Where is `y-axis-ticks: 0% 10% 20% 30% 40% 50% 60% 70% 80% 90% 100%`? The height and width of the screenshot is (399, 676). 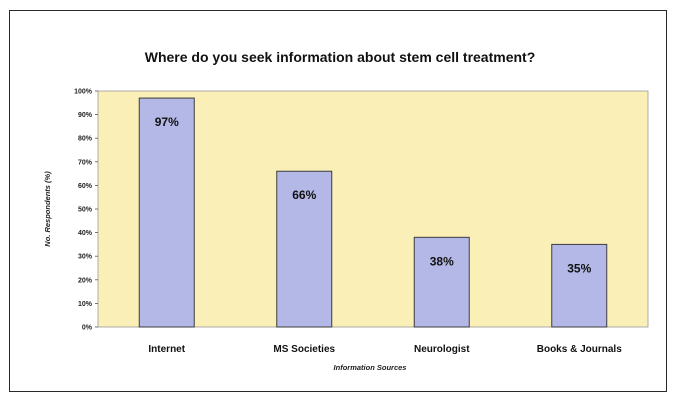
y-axis-ticks: 0% 10% 20% 30% 40% 50% 60% 70% 80% 90% 100% is located at coordinates (86, 210).